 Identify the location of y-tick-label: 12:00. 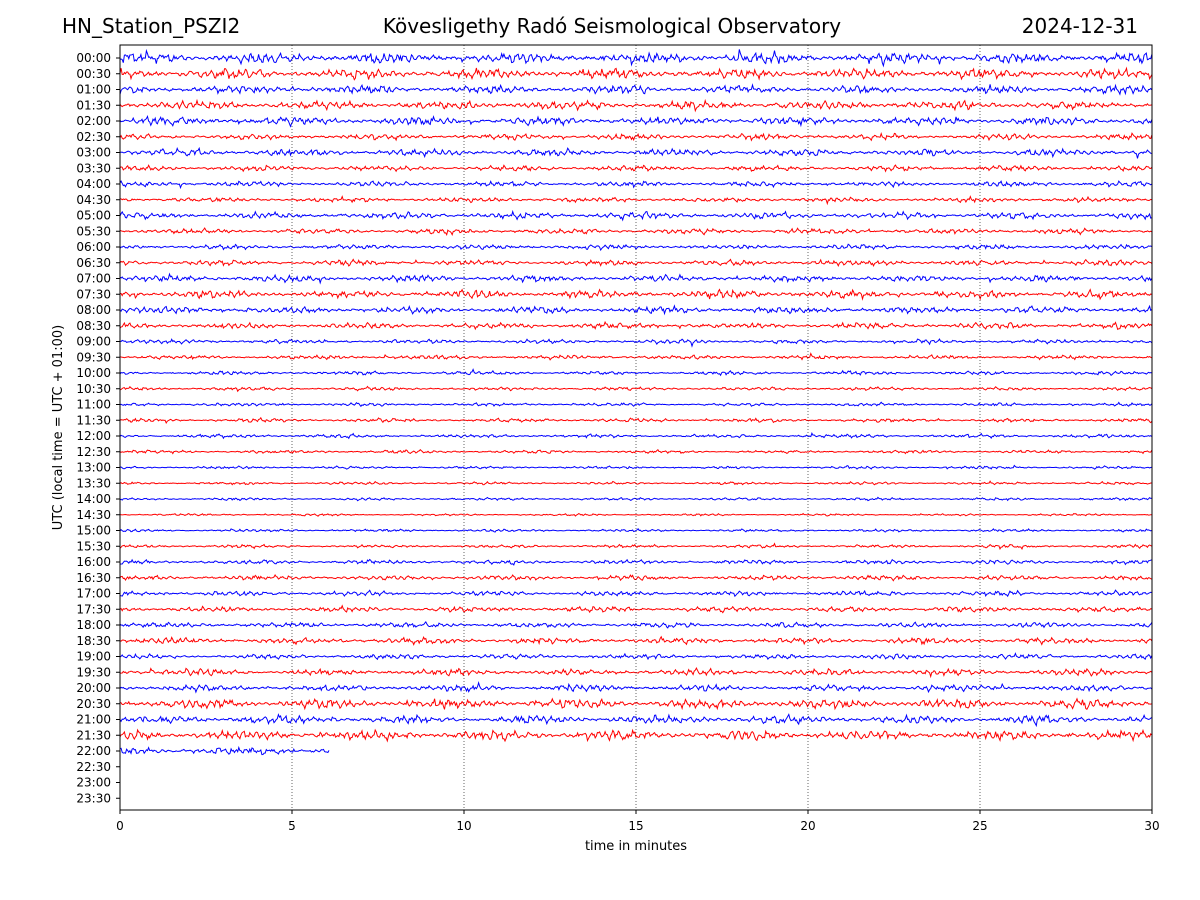
(93, 436).